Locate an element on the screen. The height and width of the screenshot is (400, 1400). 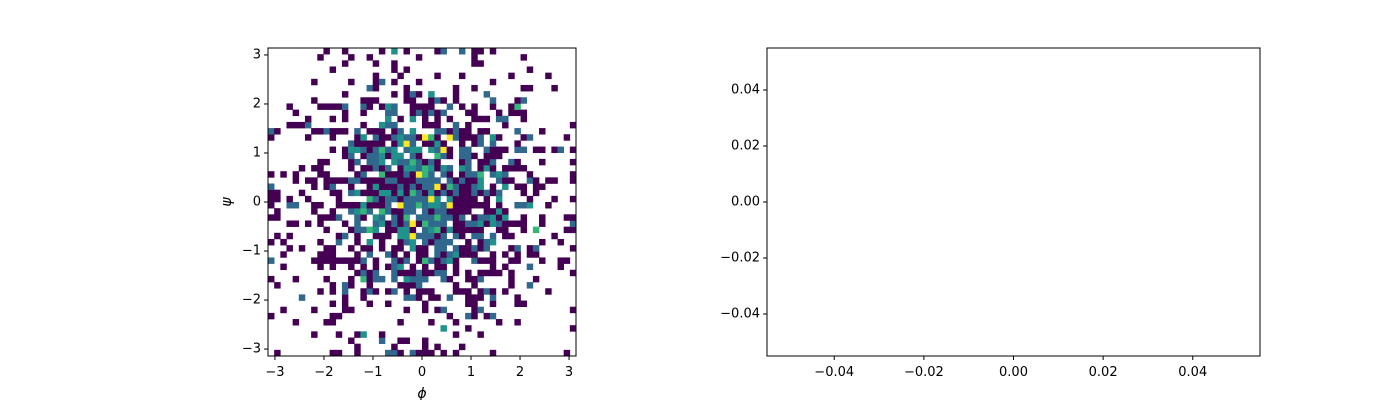
empty-plot-y-tick-label: 0.04 is located at coordinates (745, 90).